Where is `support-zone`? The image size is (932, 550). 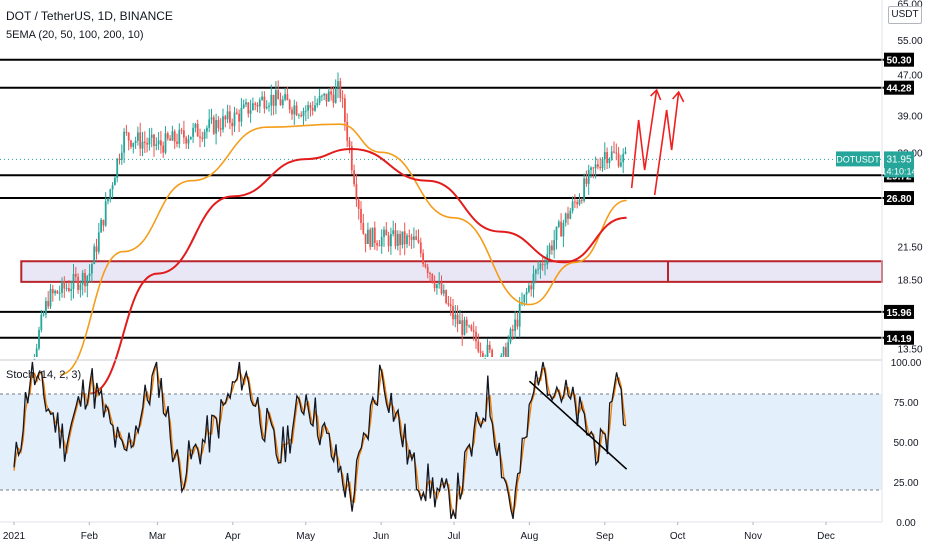 support-zone is located at coordinates (452, 271).